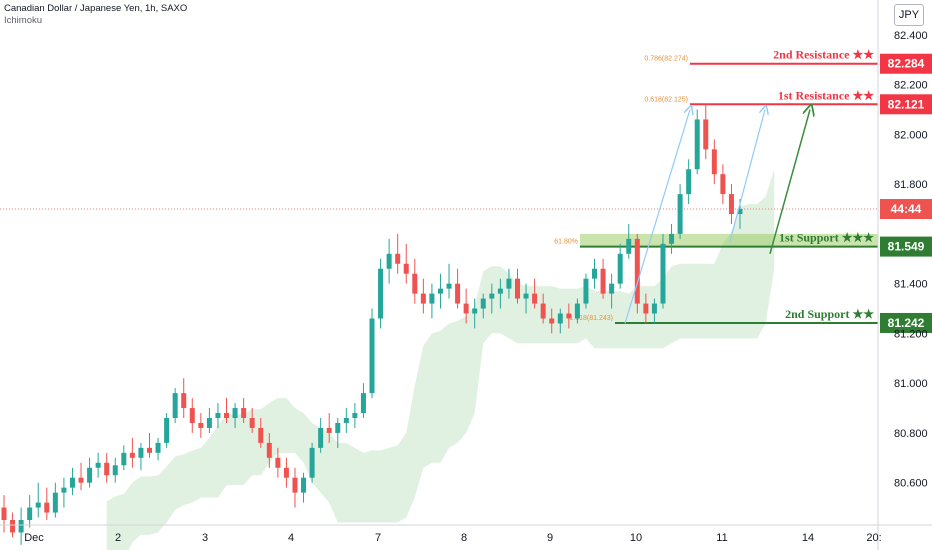 The image size is (932, 550). What do you see at coordinates (717, 217) in the screenshot?
I see `projection-arrows` at bounding box center [717, 217].